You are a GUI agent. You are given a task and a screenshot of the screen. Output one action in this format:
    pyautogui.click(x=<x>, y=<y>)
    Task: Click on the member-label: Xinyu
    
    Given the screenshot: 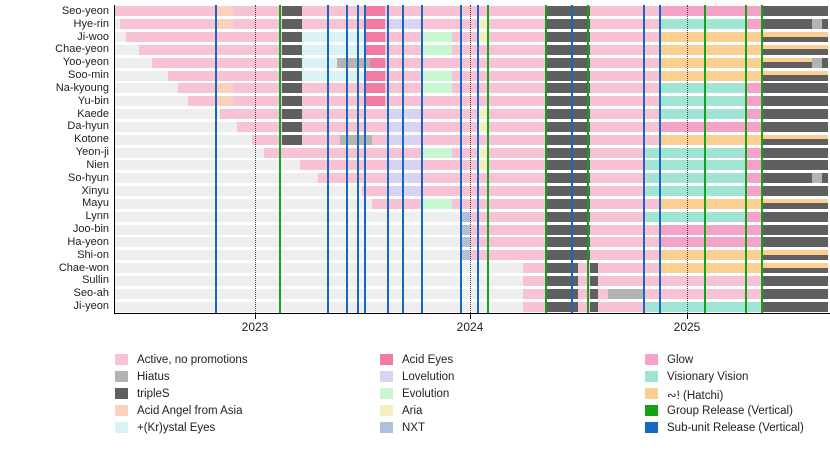 What is the action you would take?
    pyautogui.click(x=95, y=190)
    